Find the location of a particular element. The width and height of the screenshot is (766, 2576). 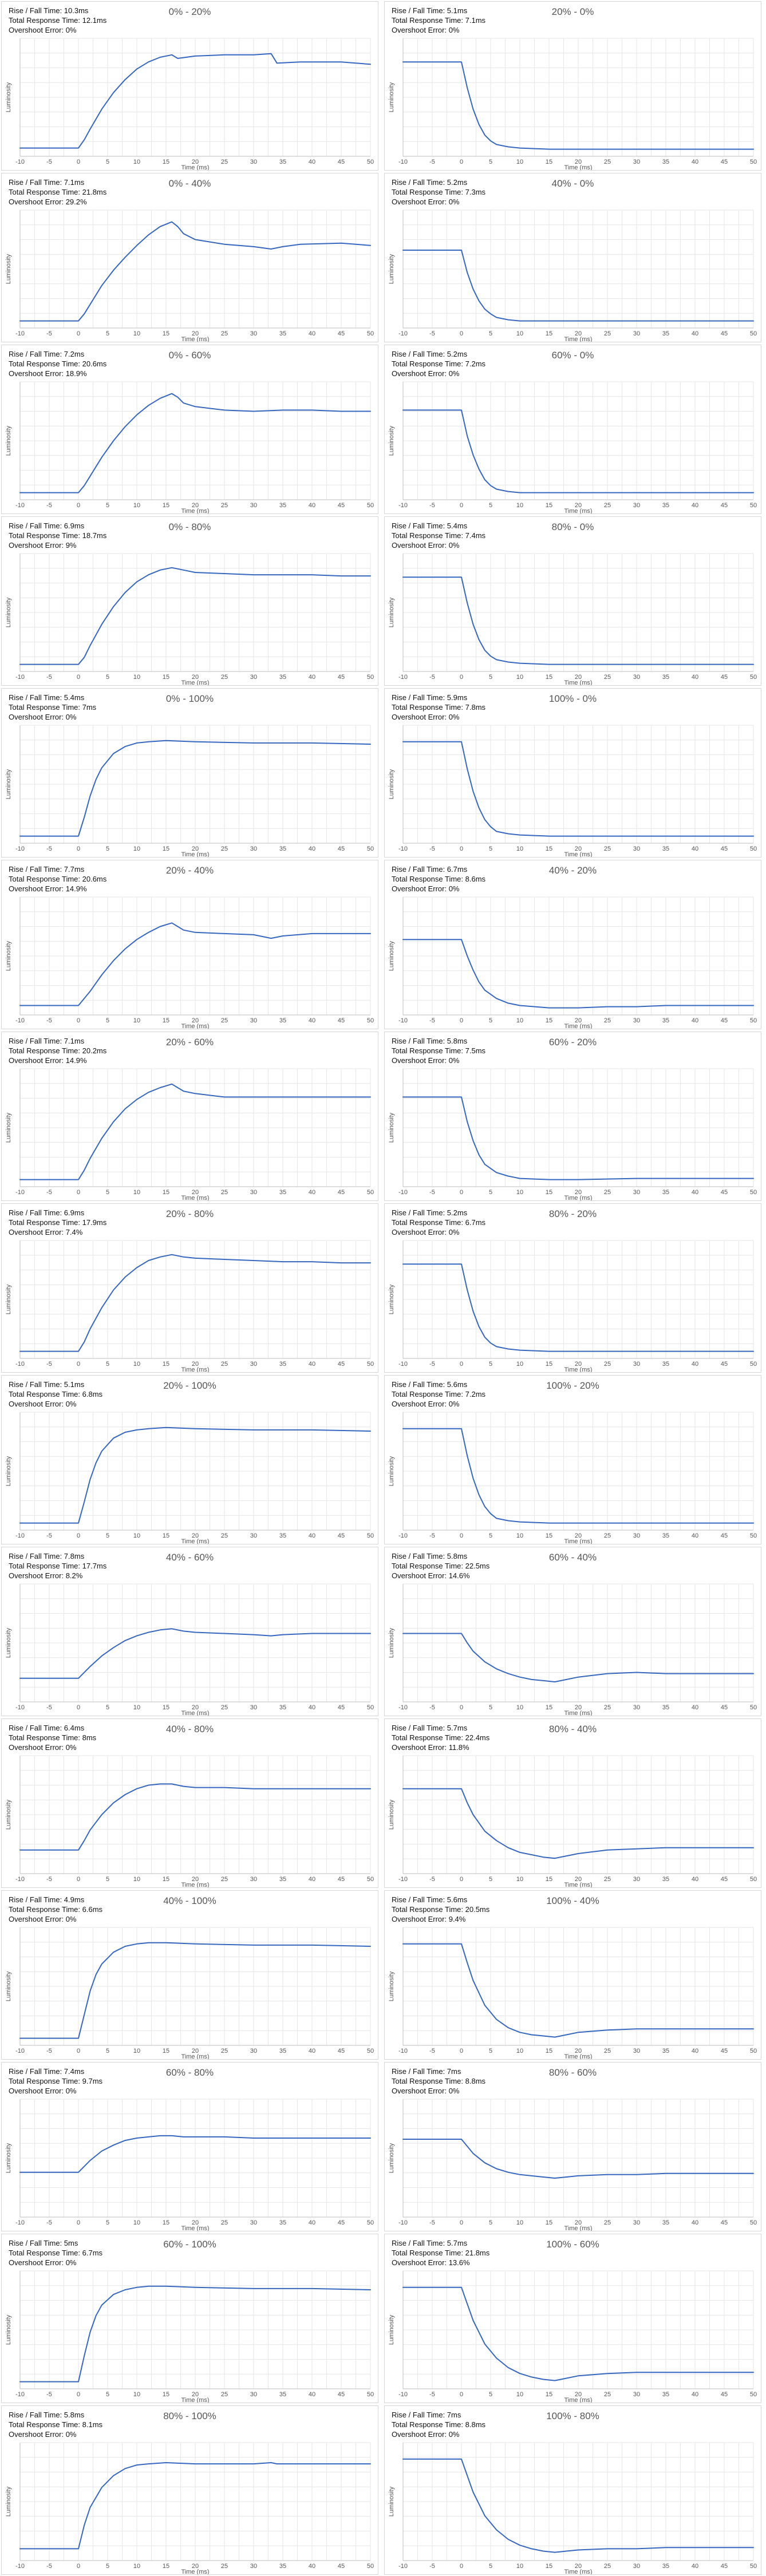

chart-title: 100% - 0% is located at coordinates (572, 698).